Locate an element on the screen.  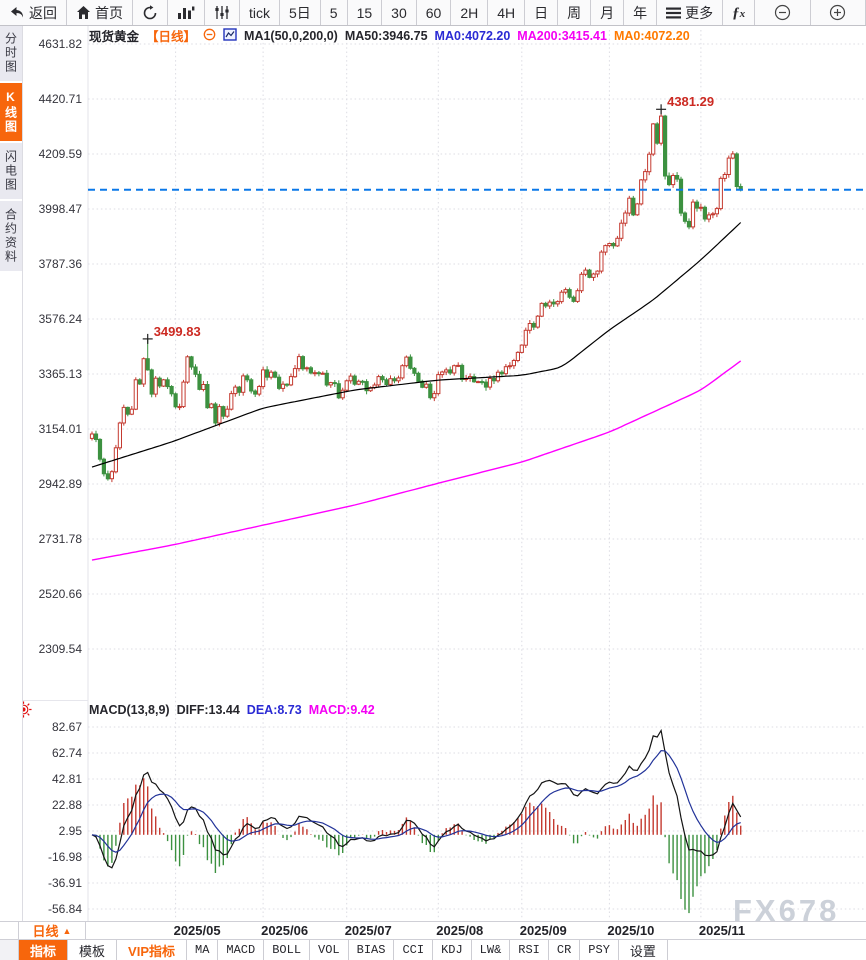
menu-icon is located at coordinates (674, 13).